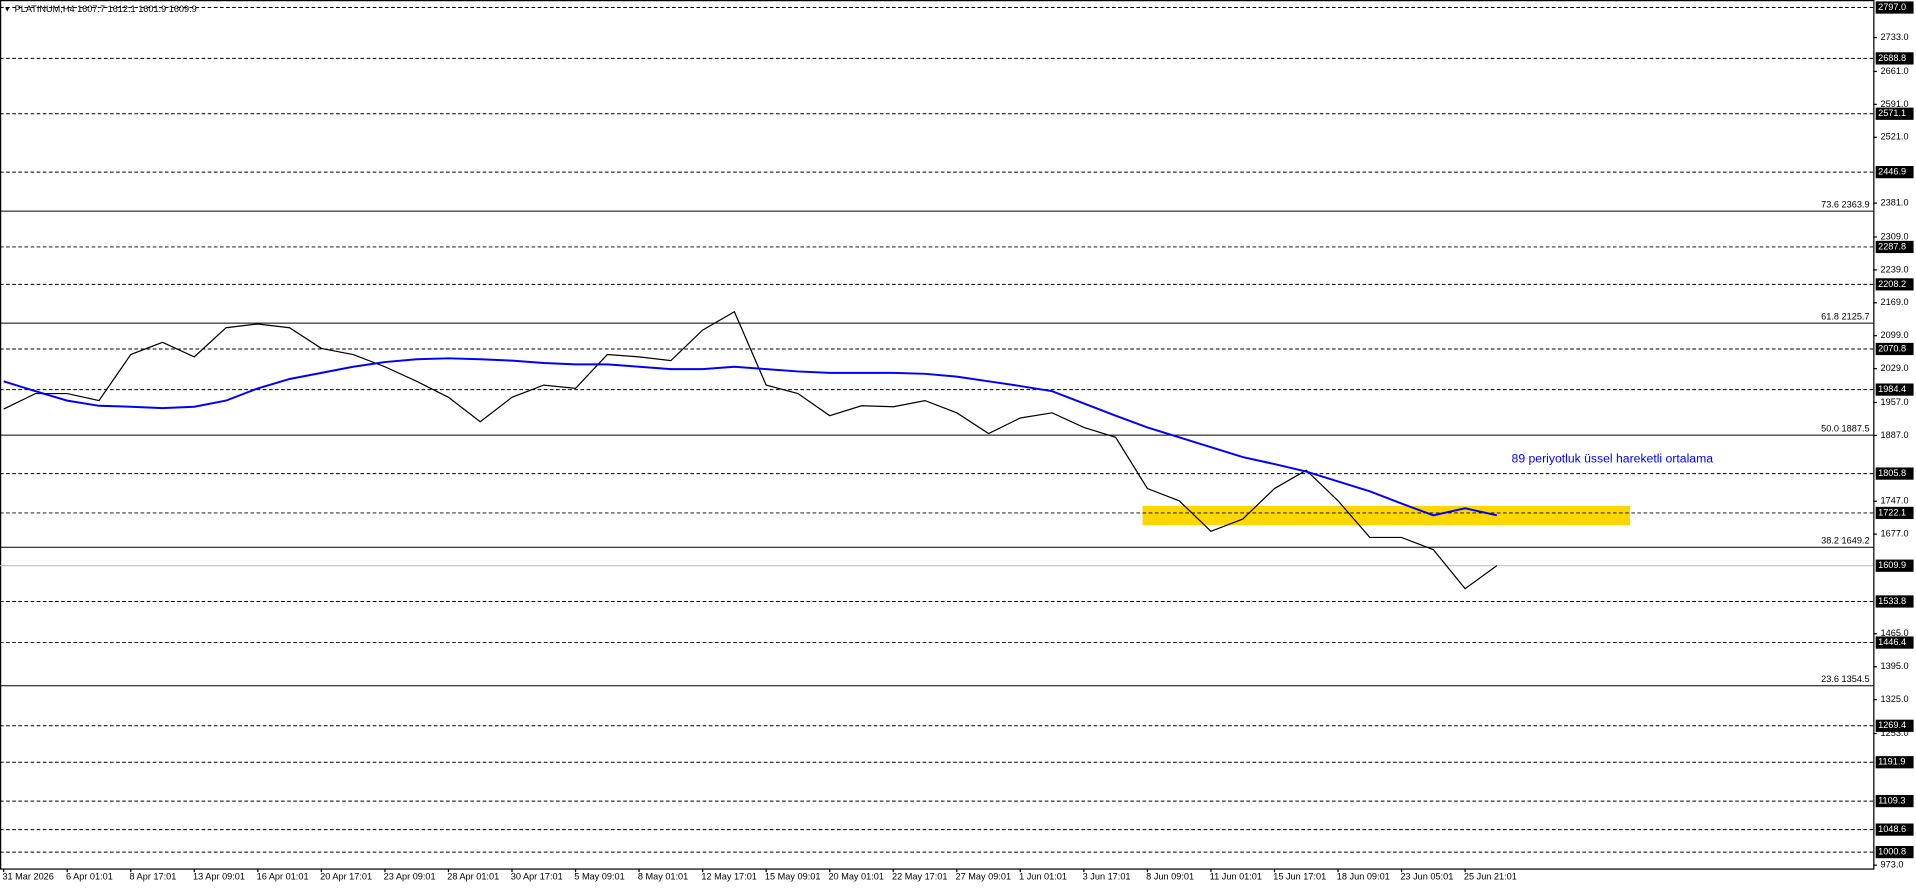 Image resolution: width=1916 pixels, height=888 pixels. I want to click on level-label: 1269.4, so click(1892, 725).